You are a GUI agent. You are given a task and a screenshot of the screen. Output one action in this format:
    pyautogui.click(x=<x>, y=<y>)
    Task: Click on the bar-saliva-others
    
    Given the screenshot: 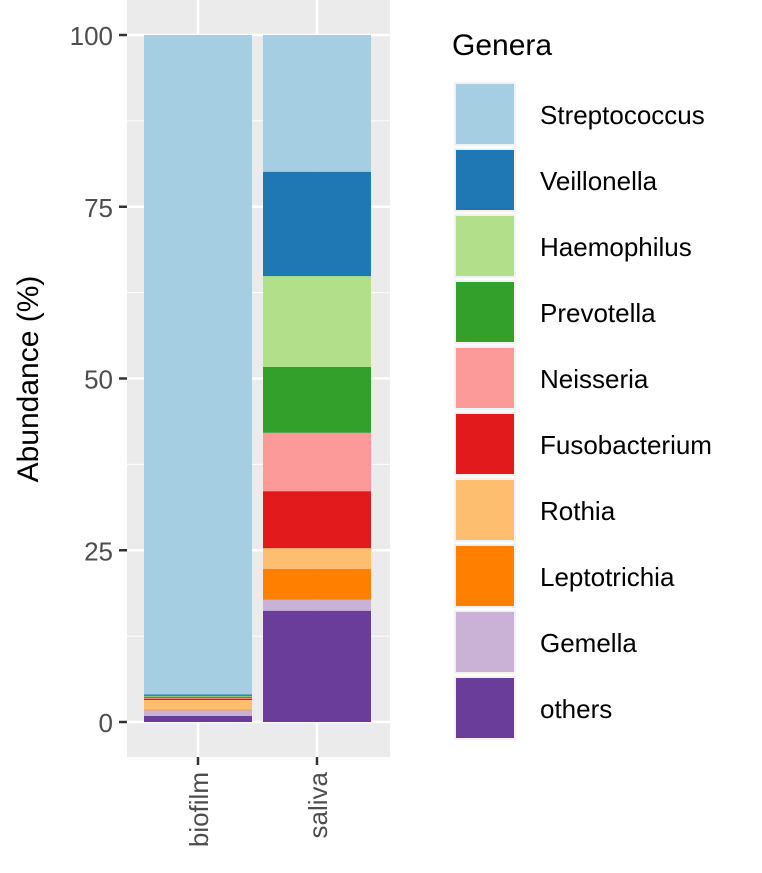 What is the action you would take?
    pyautogui.click(x=317, y=666)
    